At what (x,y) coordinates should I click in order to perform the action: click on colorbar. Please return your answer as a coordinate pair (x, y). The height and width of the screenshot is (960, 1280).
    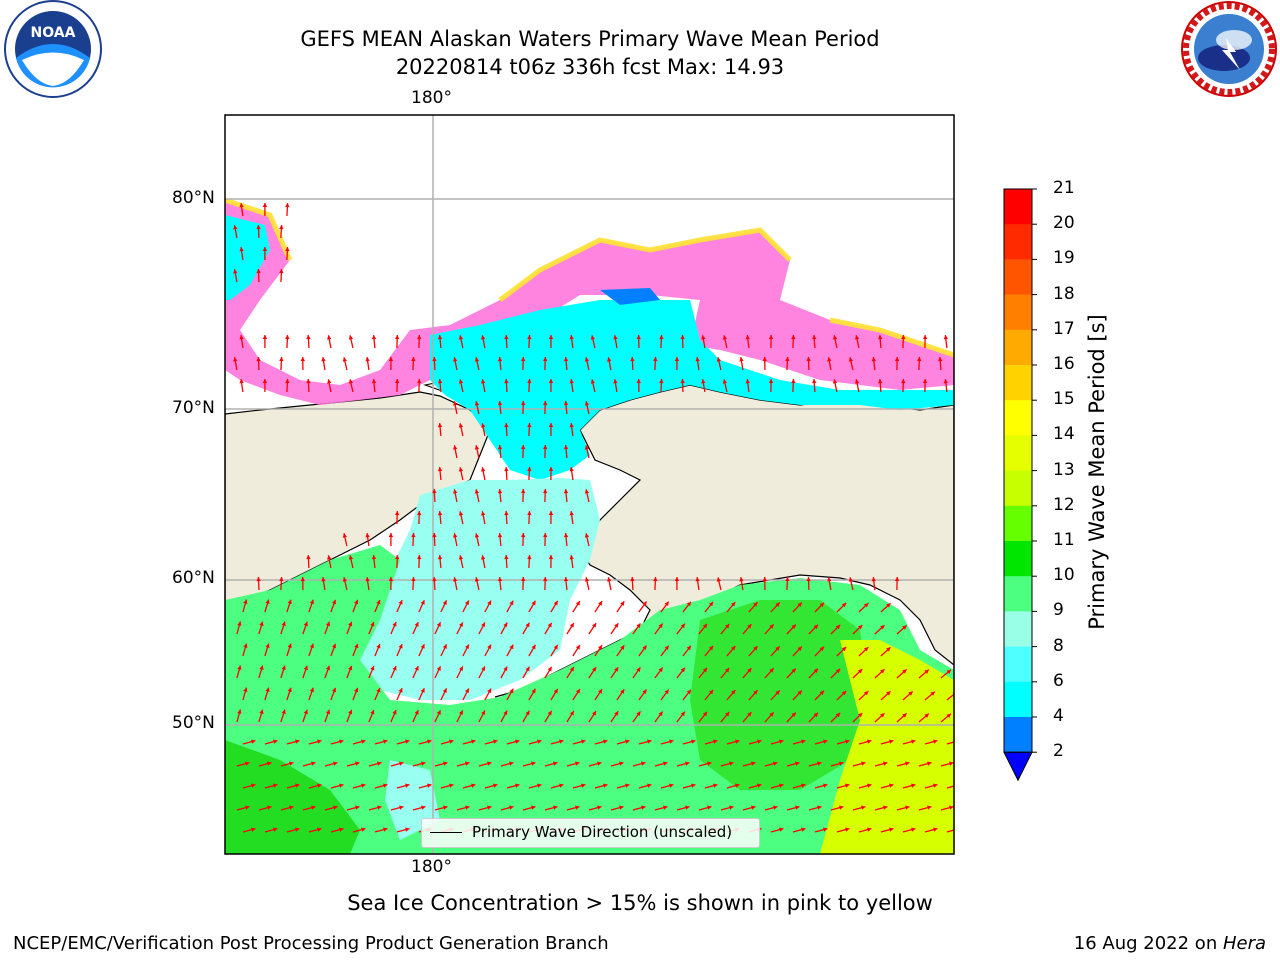
    Looking at the image, I should click on (1020, 485).